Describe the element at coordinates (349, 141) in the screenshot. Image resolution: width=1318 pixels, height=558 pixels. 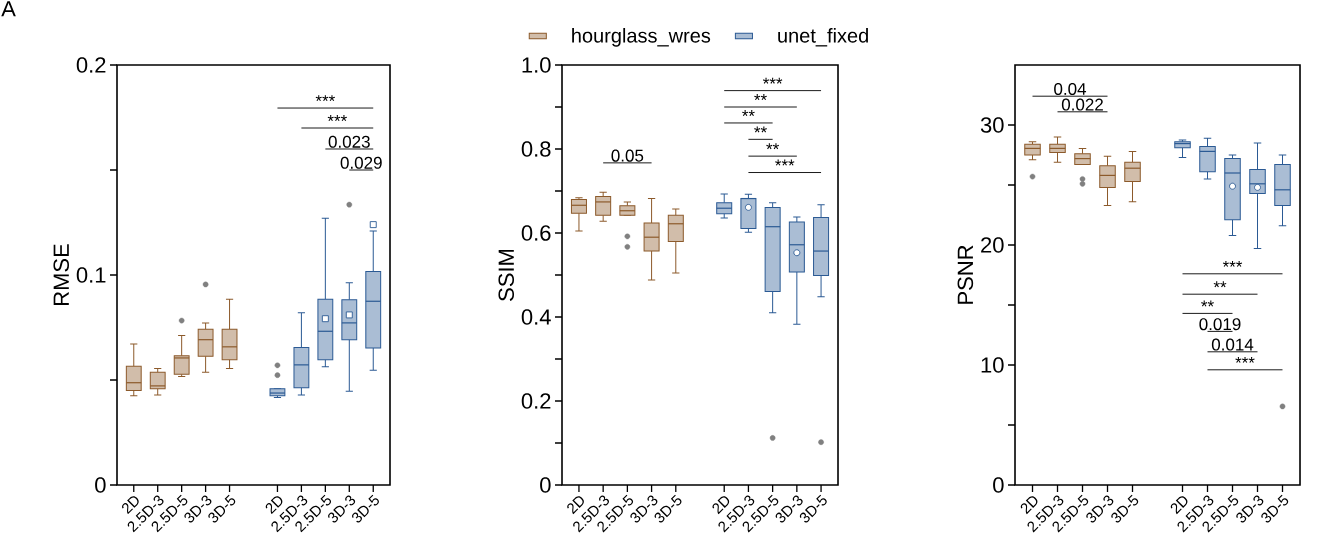
I see `annotation: 0.023` at that location.